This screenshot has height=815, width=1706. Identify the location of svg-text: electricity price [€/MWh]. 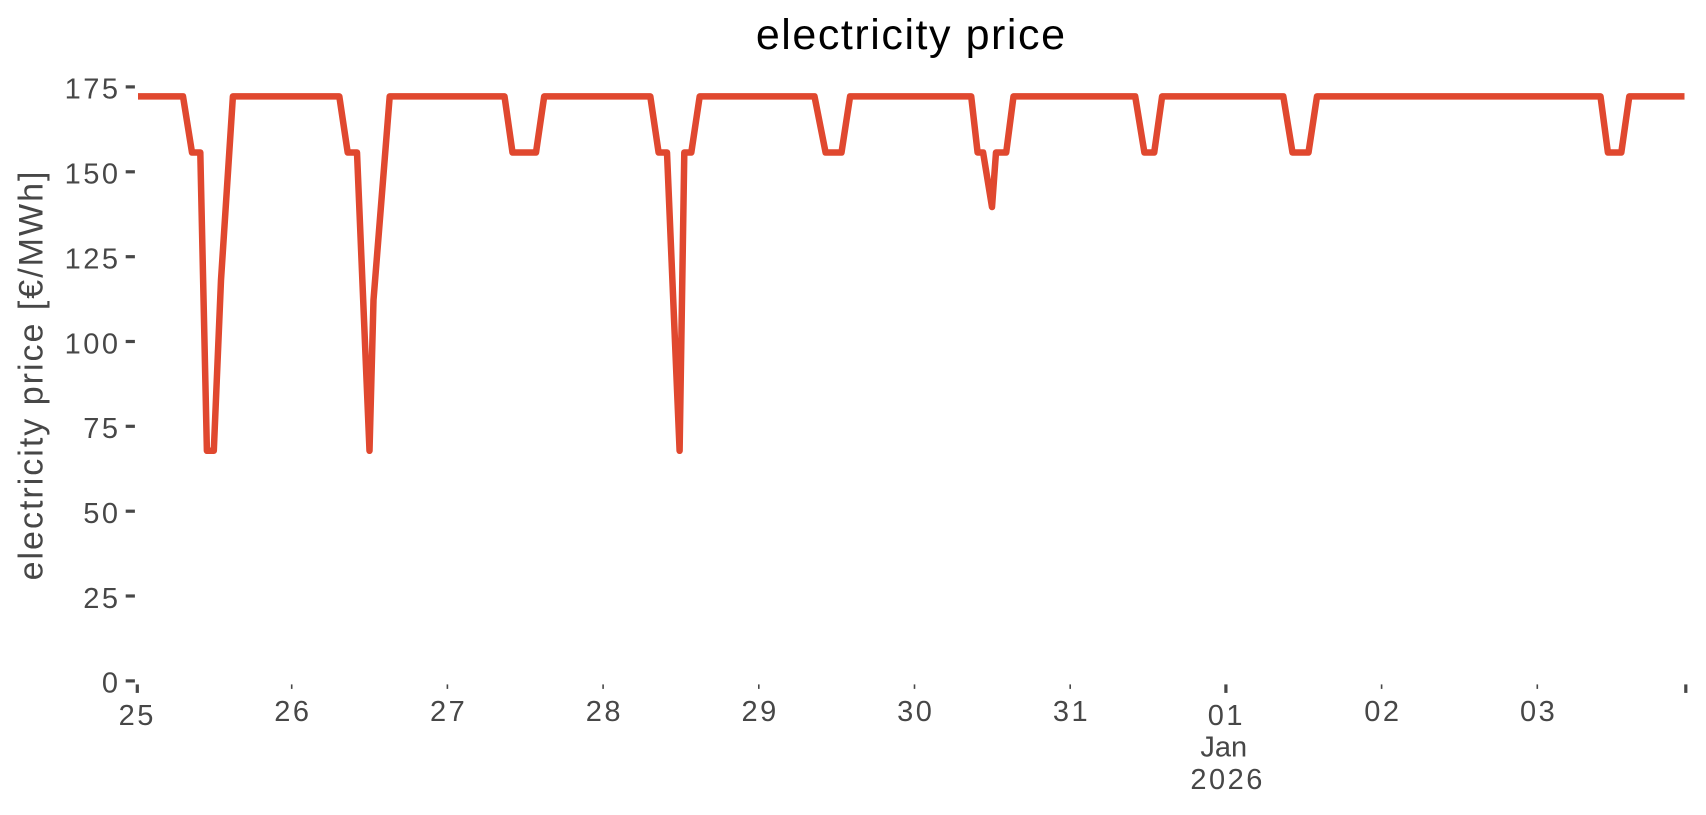
(32, 375).